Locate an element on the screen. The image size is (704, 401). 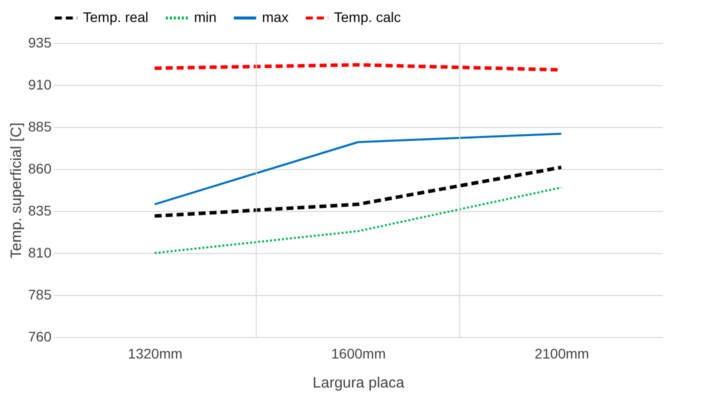
y-axis-title: Temp. superficial [C] is located at coordinates (17, 190).